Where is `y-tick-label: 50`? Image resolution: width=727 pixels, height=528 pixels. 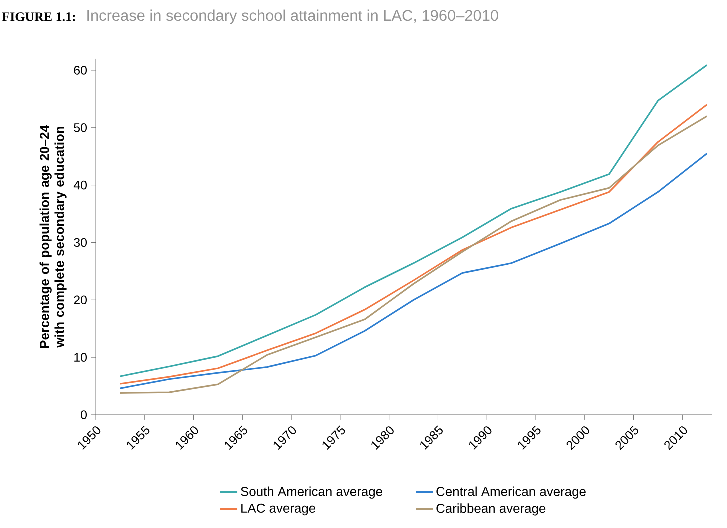 y-tick-label: 50 is located at coordinates (80, 127).